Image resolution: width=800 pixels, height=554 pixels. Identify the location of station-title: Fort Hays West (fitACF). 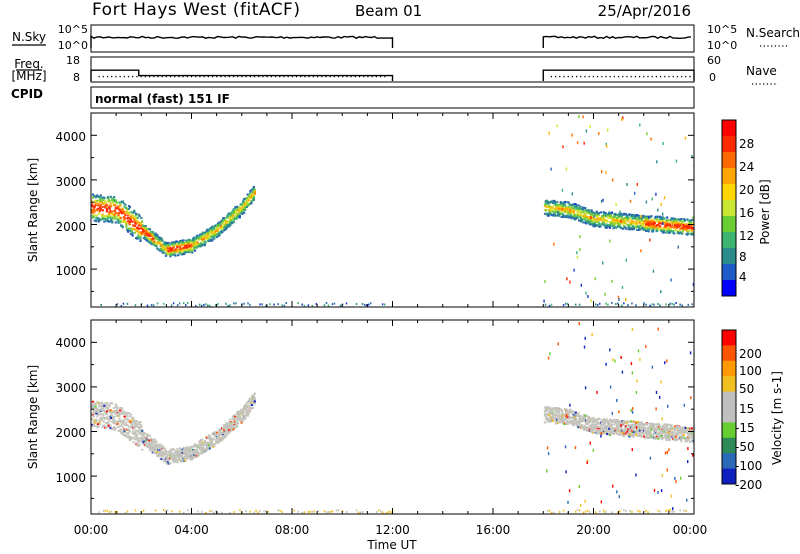
(196, 10).